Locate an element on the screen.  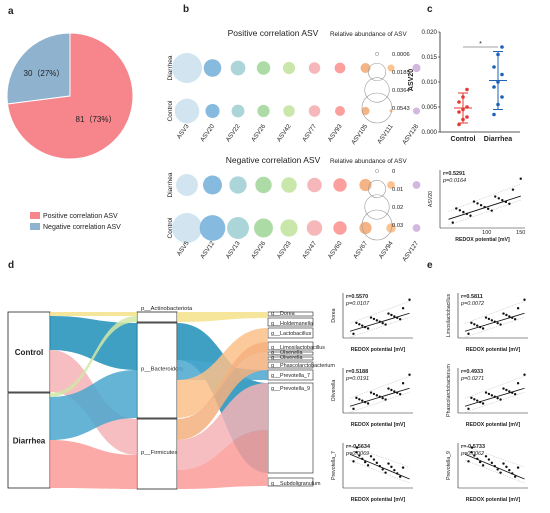
y-tick-label: Diarrhea is located at coordinates (170, 67).